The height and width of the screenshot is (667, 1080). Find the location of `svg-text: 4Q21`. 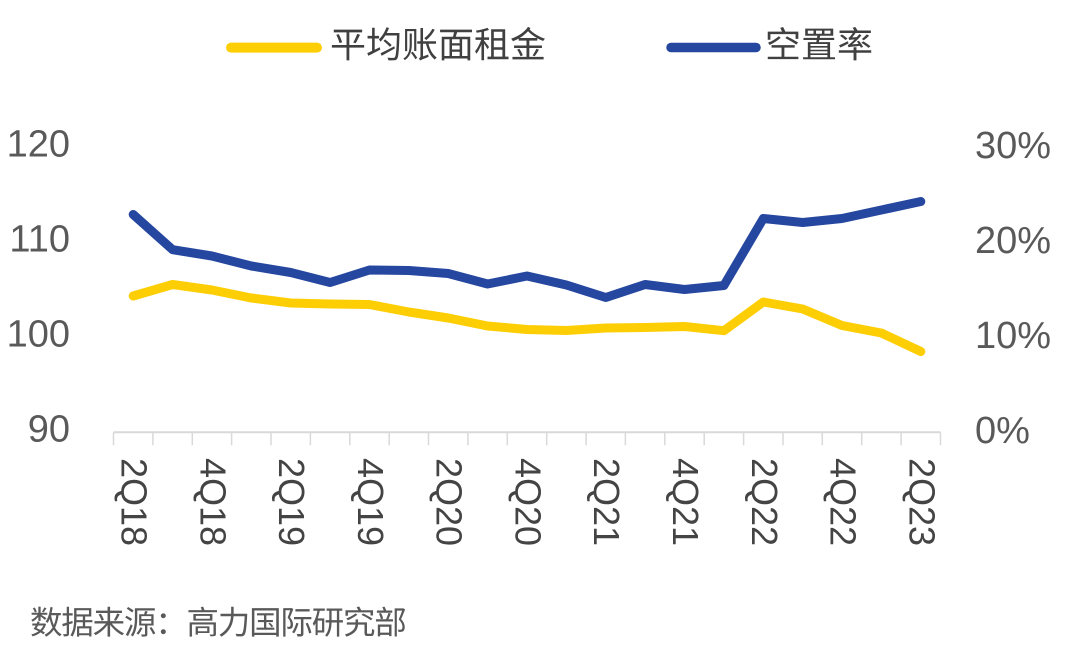

svg-text: 4Q21 is located at coordinates (685, 502).